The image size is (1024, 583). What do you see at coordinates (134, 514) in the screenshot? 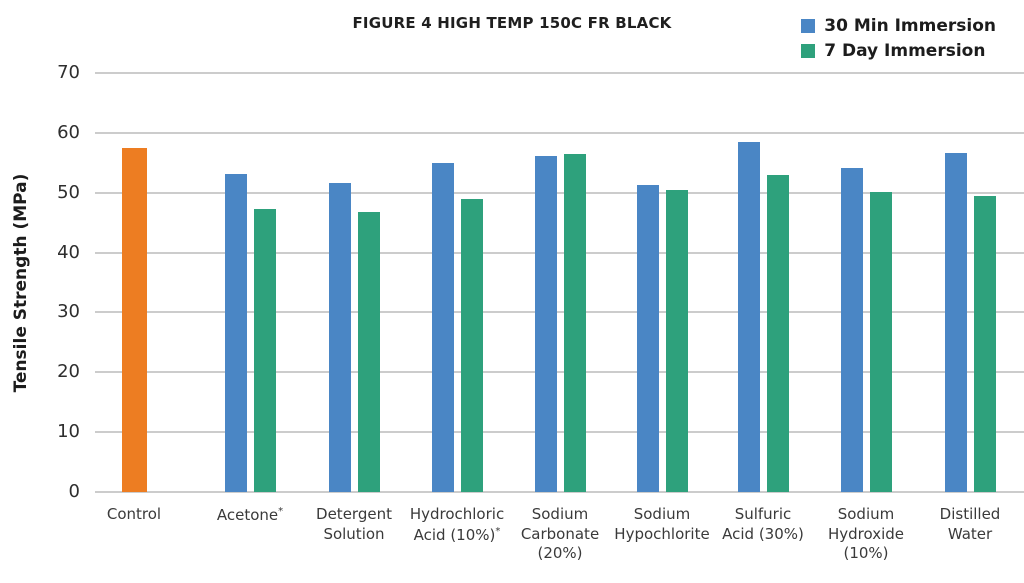
I see `x-category-label: Control` at bounding box center [134, 514].